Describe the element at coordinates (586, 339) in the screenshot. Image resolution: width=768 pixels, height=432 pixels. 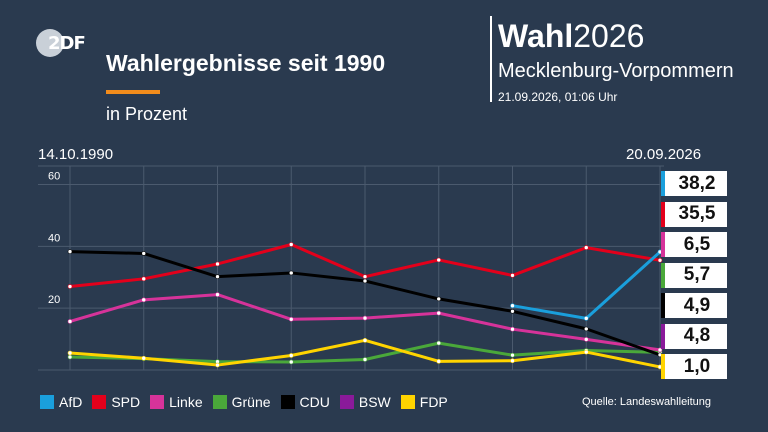
I see `point-linke-2021` at that location.